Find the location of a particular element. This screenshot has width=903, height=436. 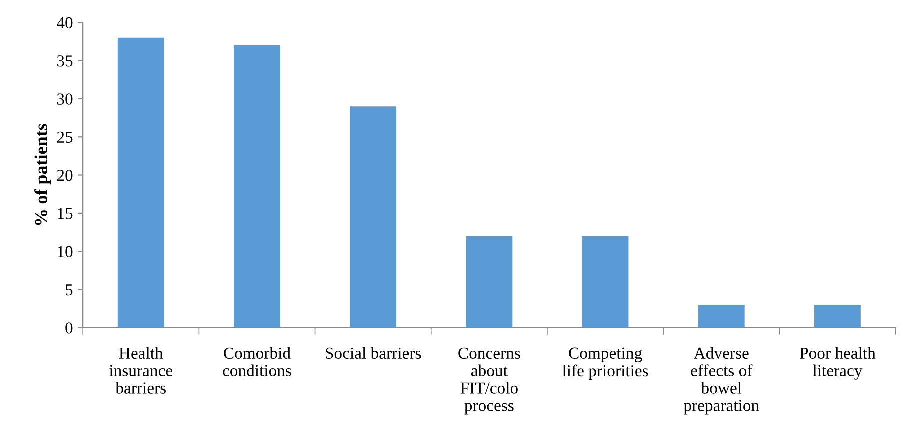

x-tick-label: Competing life priorities is located at coordinates (605, 364).